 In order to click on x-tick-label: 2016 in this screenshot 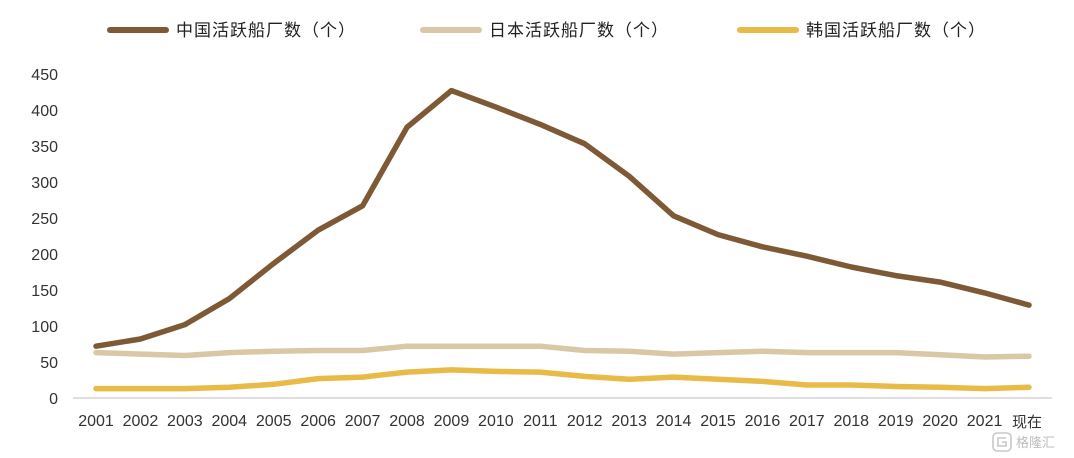, I will do `click(763, 421)`.